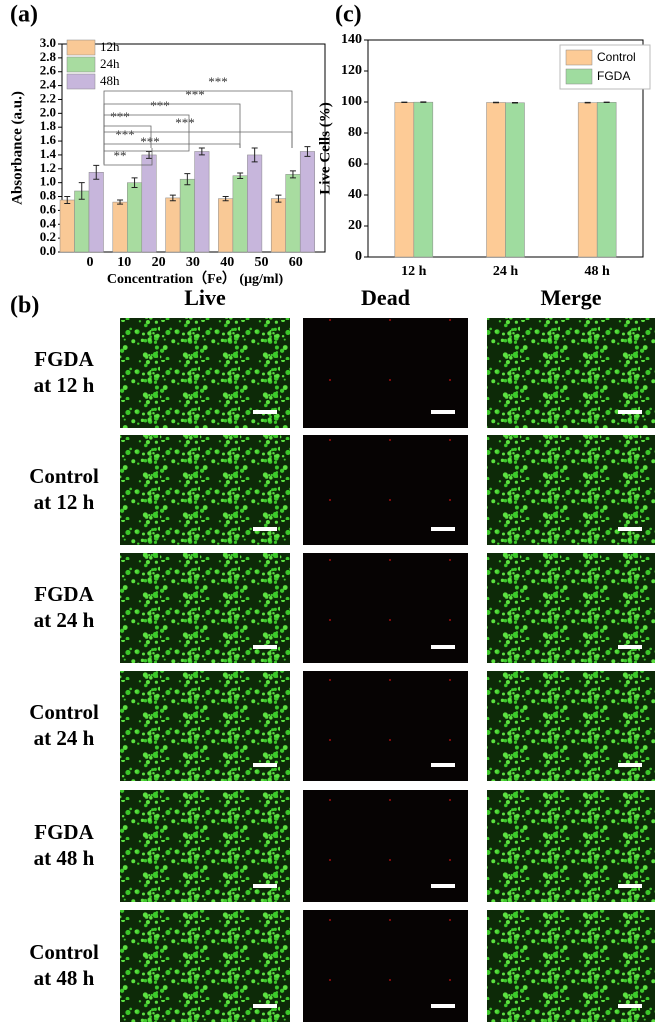 The width and height of the screenshot is (657, 1024). Describe the element at coordinates (351, 101) in the screenshot. I see `y-tick-label: 100` at that location.